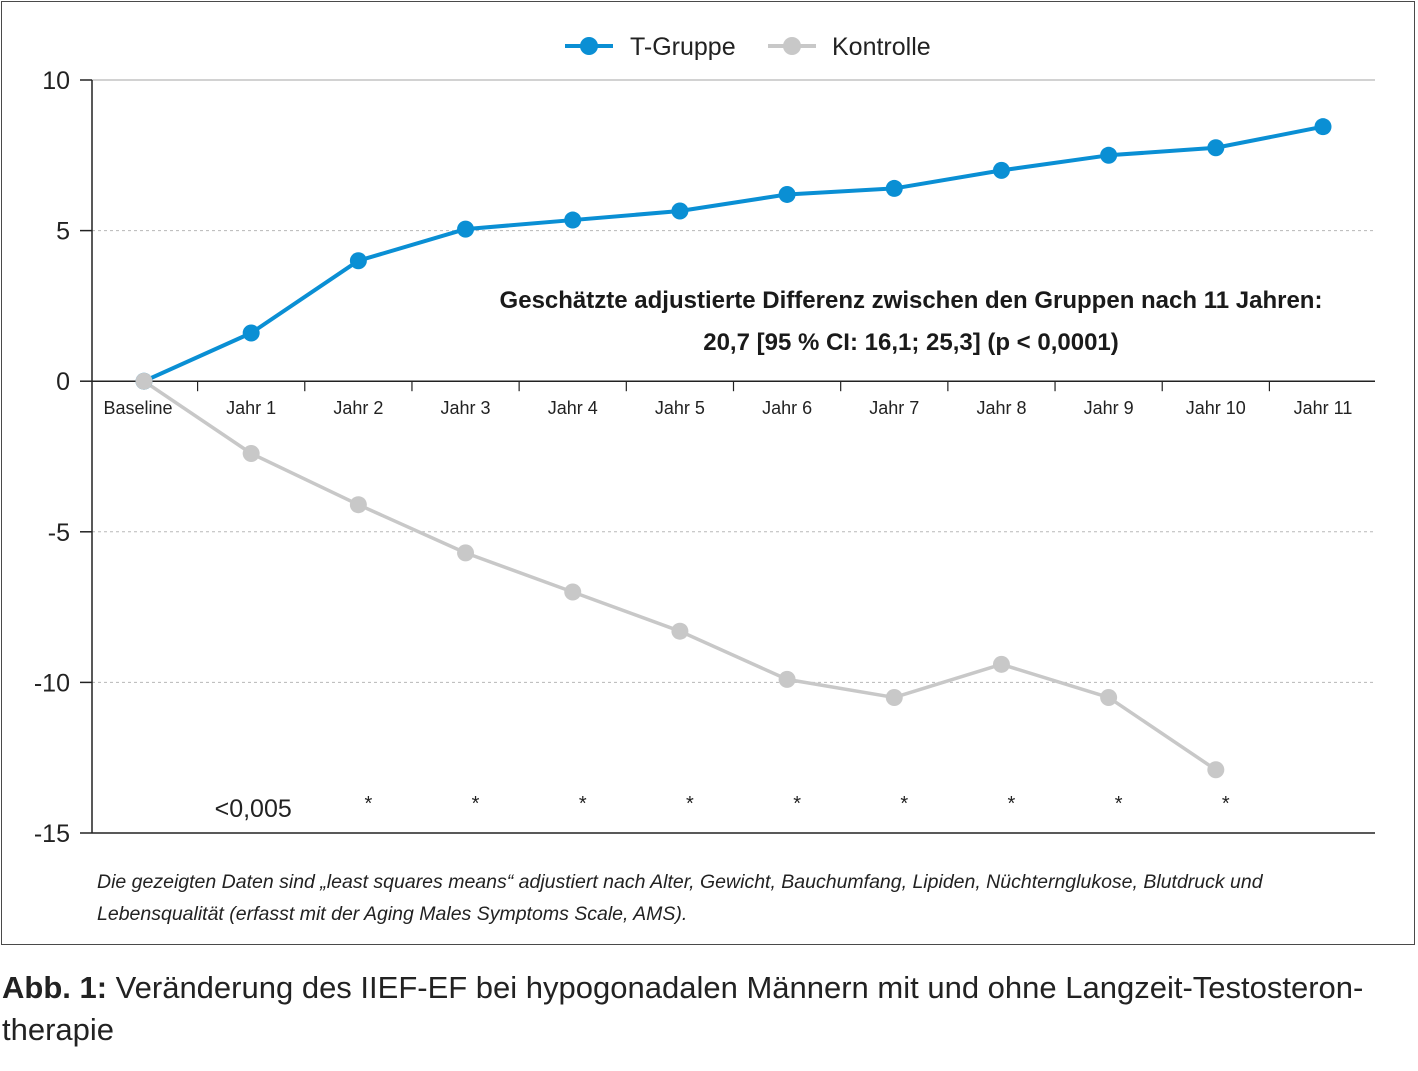 The width and height of the screenshot is (1418, 1071). I want to click on x-tick-label: Jahr 11, so click(1323, 408).